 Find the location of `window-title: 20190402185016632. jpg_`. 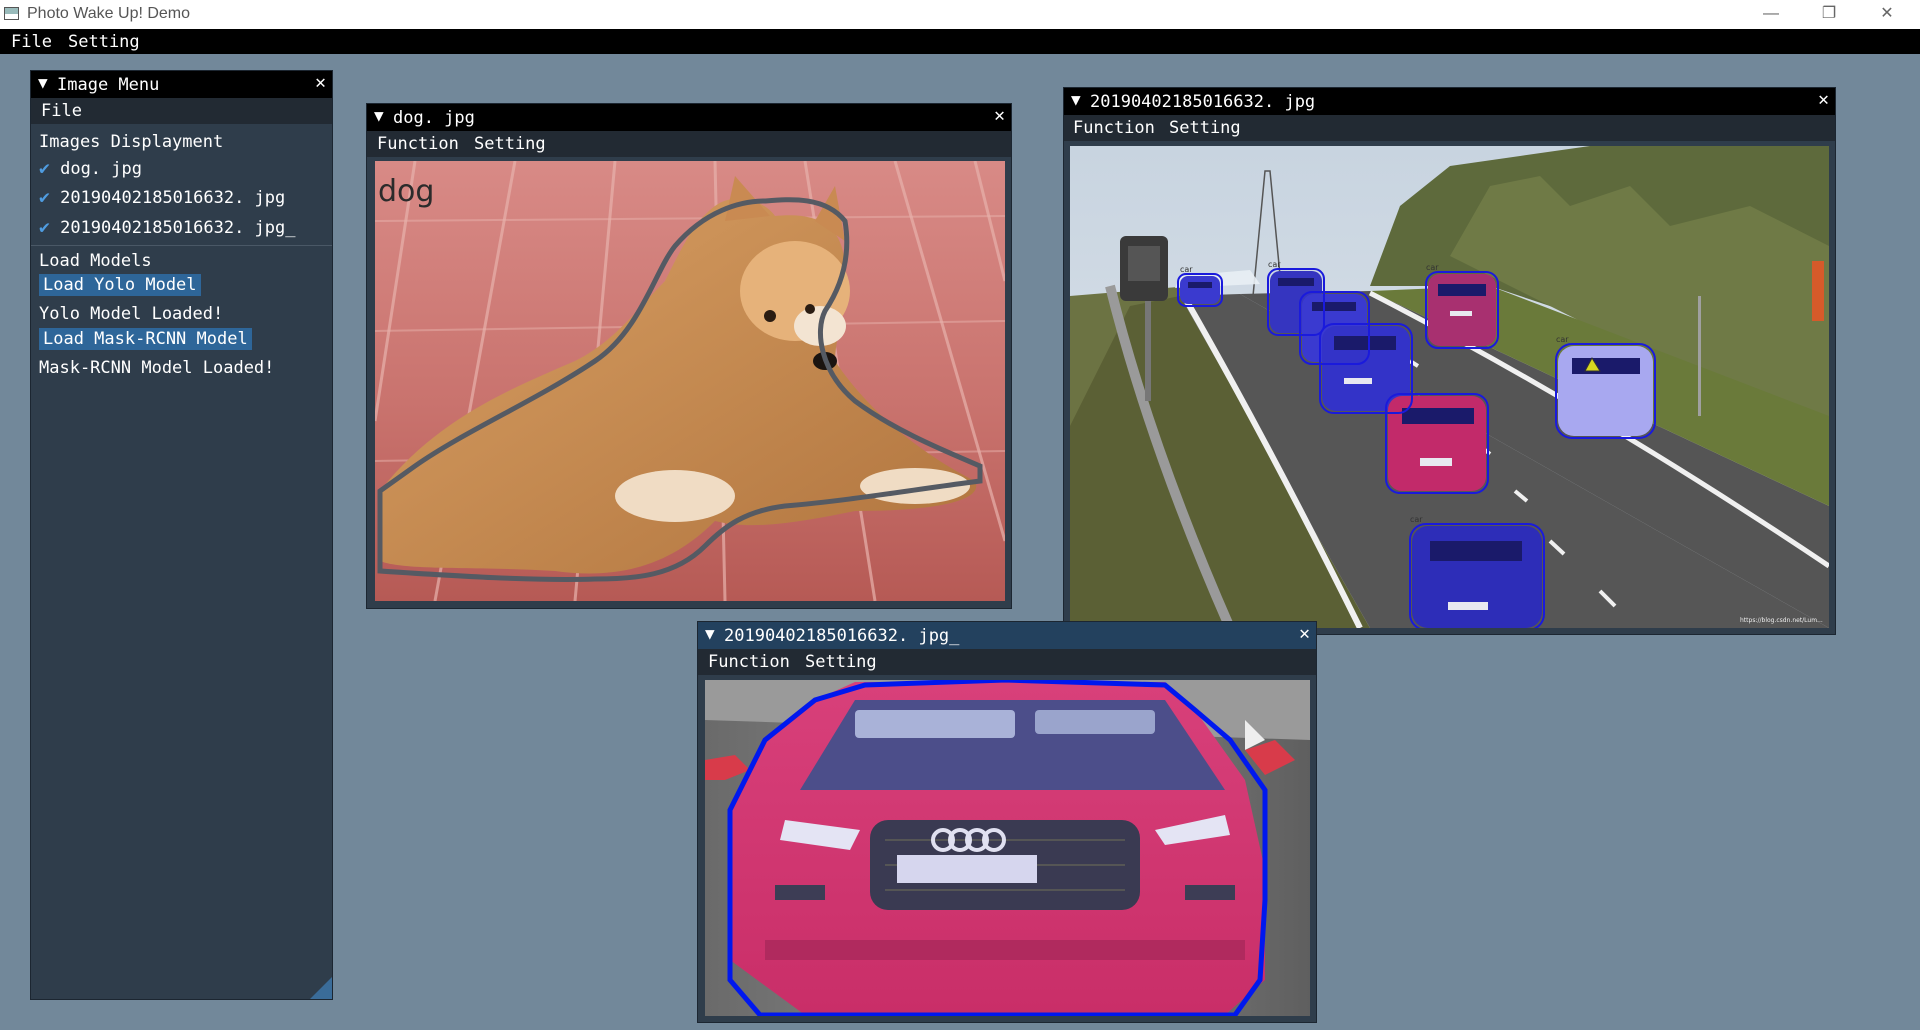

window-title: 20190402185016632. jpg_ is located at coordinates (842, 636).